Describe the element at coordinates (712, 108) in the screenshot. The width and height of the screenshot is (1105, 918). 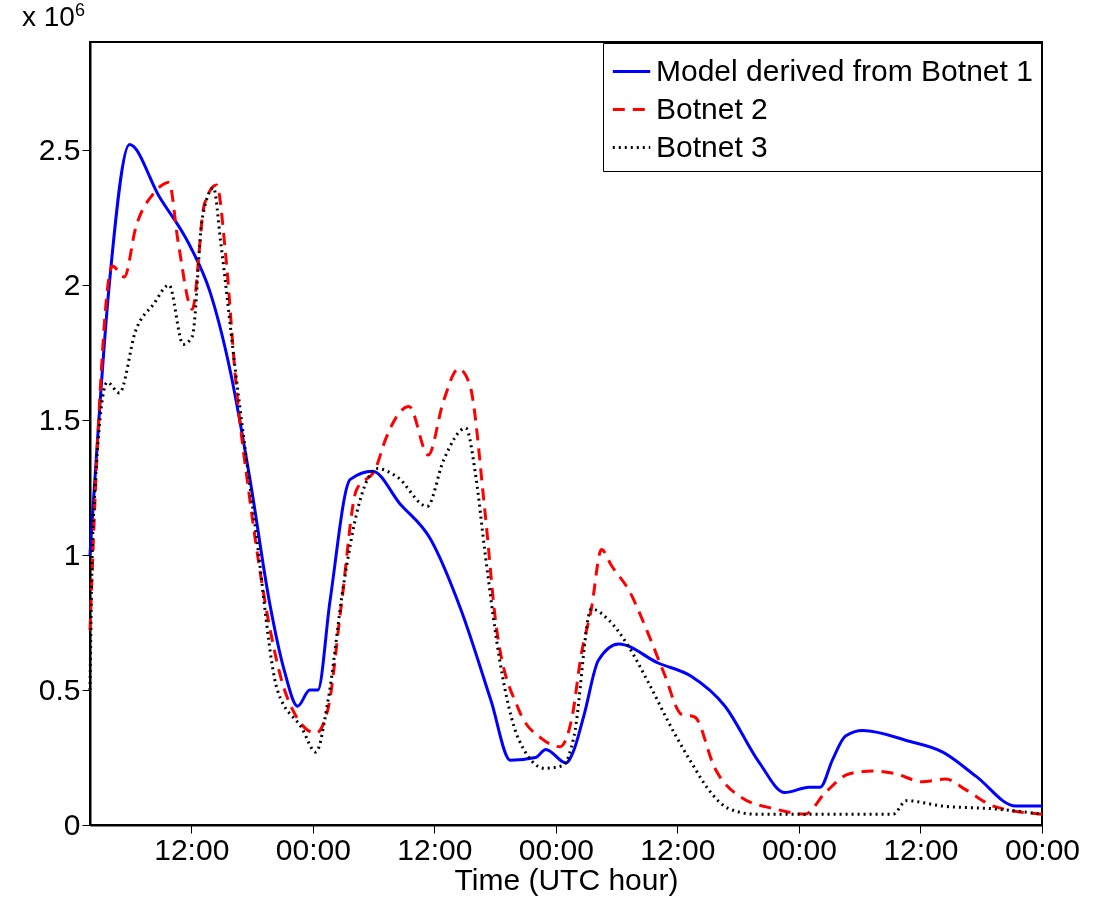
I see `legend-label: Botnet 2` at that location.